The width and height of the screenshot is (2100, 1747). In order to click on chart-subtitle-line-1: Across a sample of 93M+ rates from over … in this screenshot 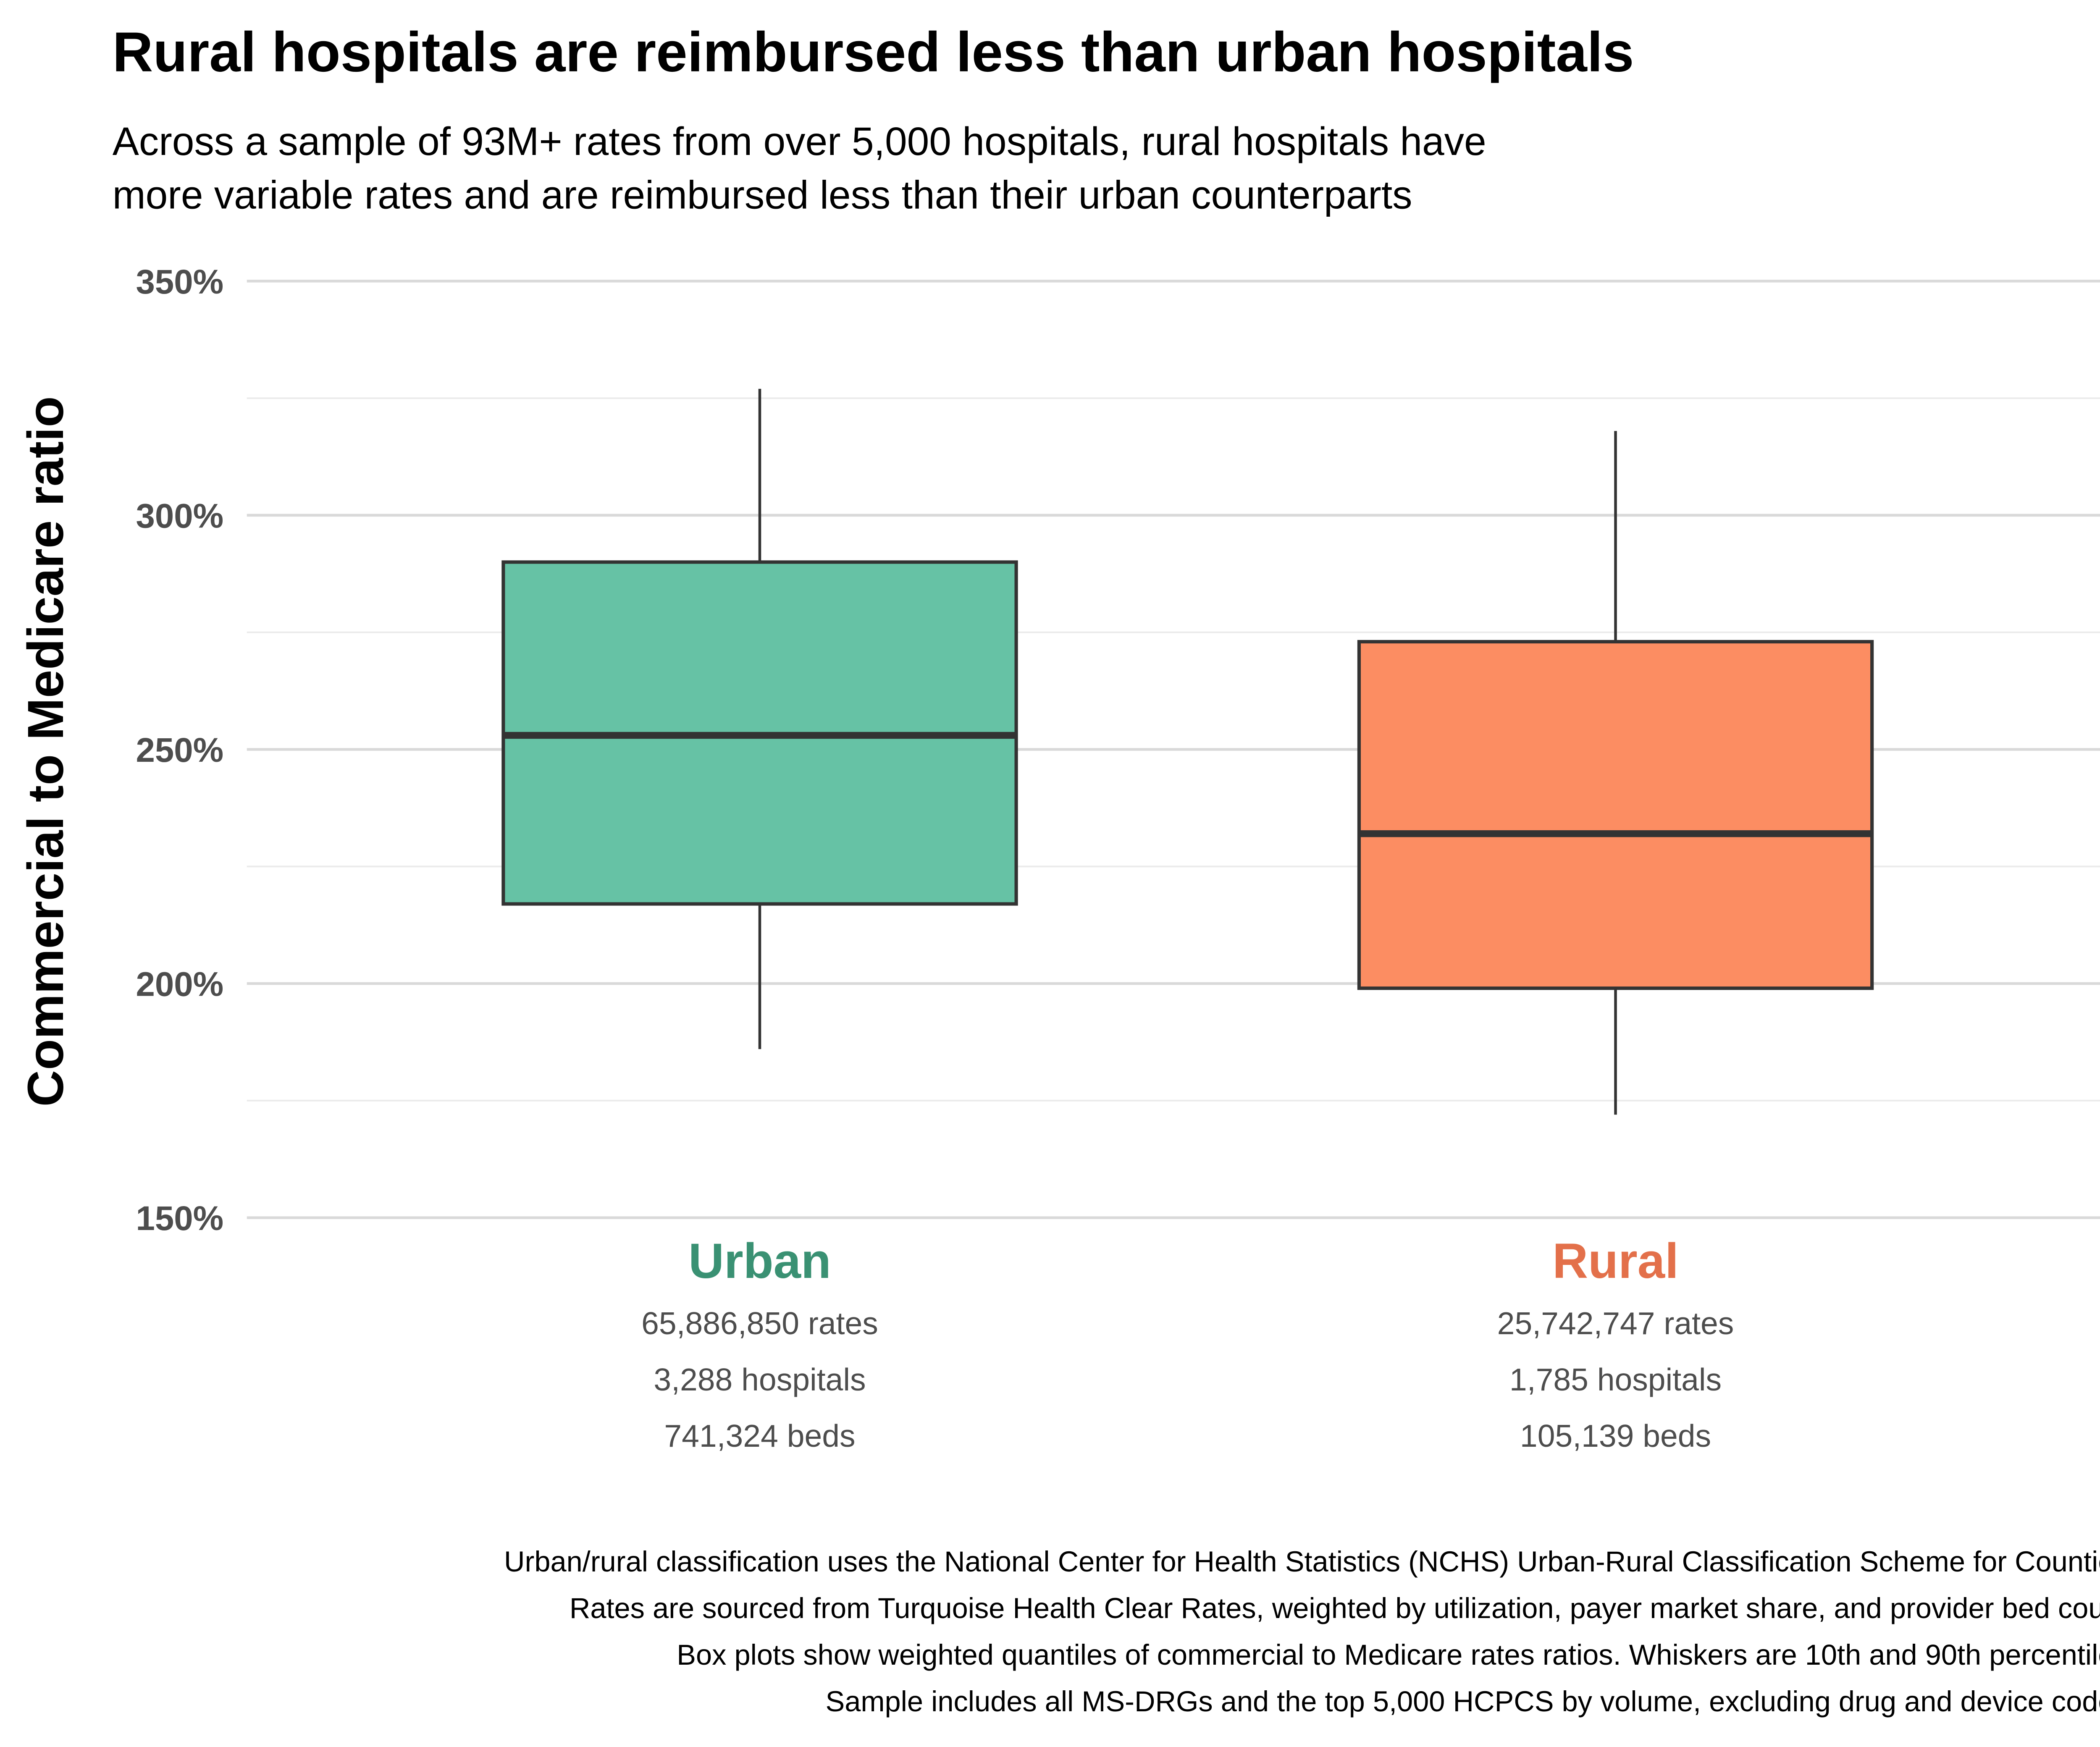, I will do `click(799, 141)`.